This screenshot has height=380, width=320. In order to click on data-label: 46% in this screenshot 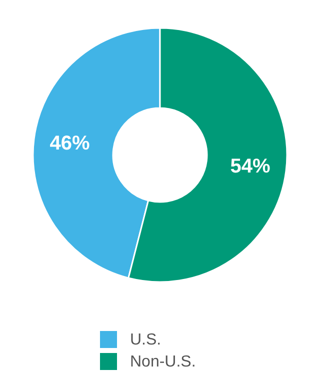, I will do `click(70, 143)`.